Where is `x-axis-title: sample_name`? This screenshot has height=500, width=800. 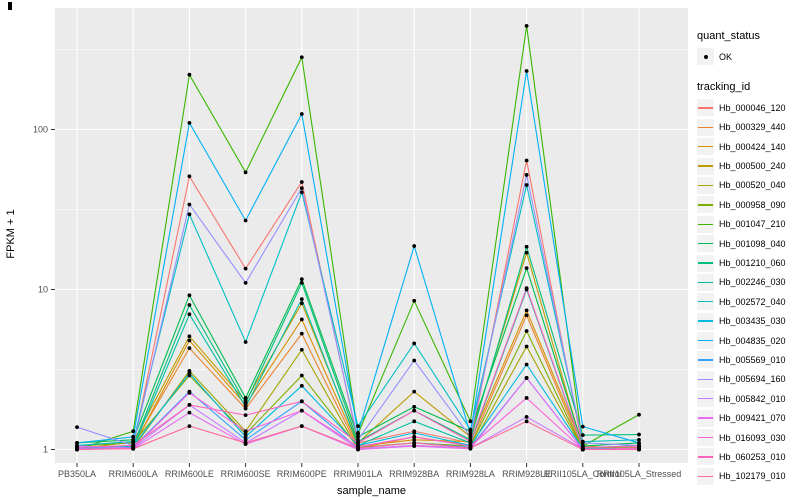 x-axis-title: sample_name is located at coordinates (371, 491).